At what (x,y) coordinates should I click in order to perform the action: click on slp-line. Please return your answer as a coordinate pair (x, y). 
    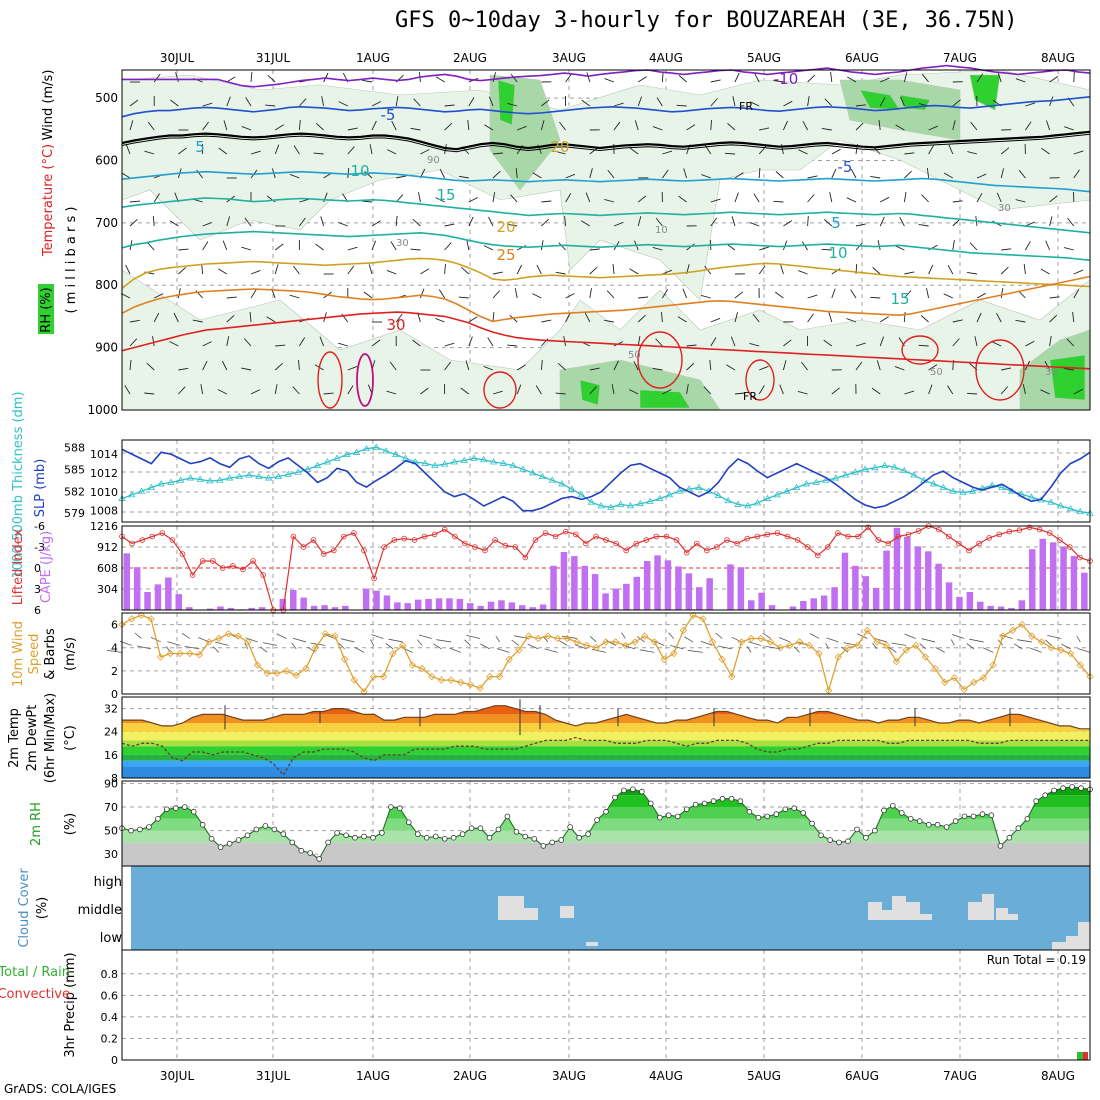
    Looking at the image, I should click on (606, 480).